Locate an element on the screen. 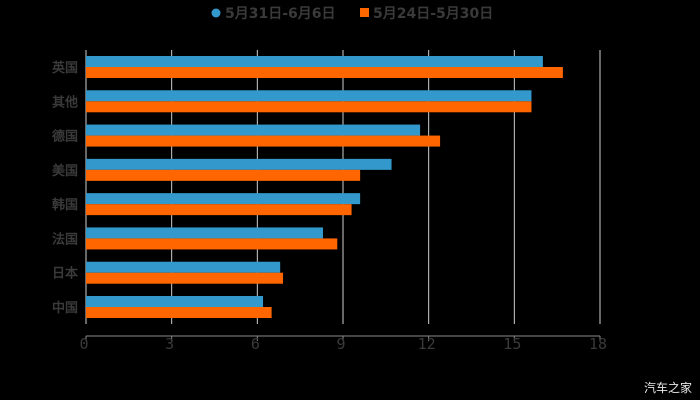 The width and height of the screenshot is (700, 400). legend-circle-icon is located at coordinates (216, 13).